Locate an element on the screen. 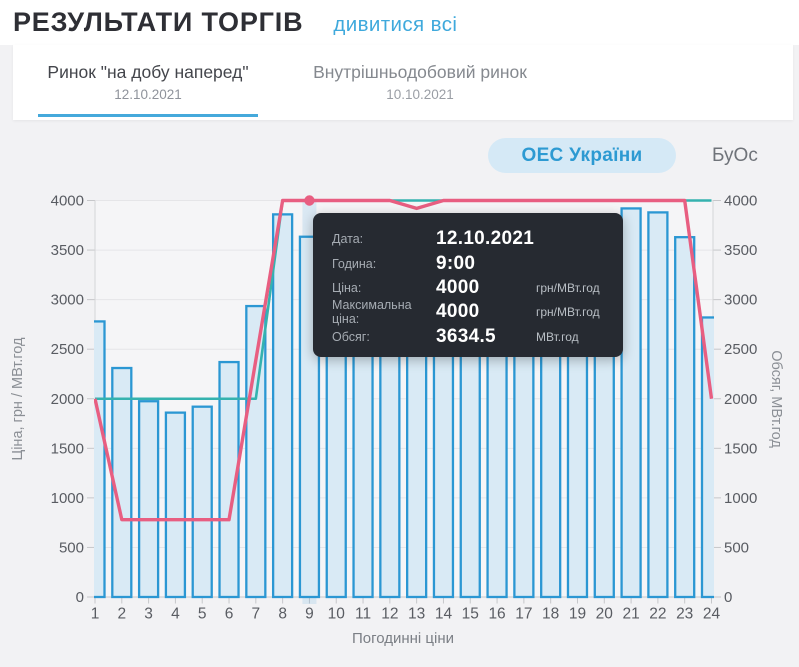 This screenshot has width=799, height=667. tooltip-unit: МВт.год is located at coordinates (557, 336).